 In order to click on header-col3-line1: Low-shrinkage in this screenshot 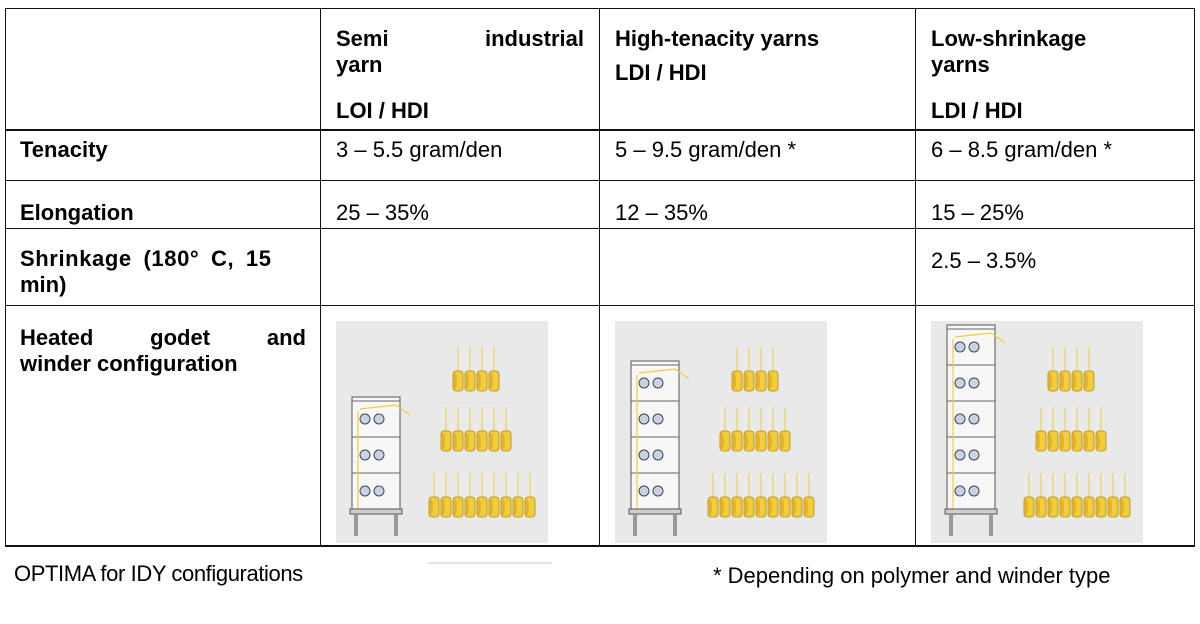, I will do `click(1009, 38)`.